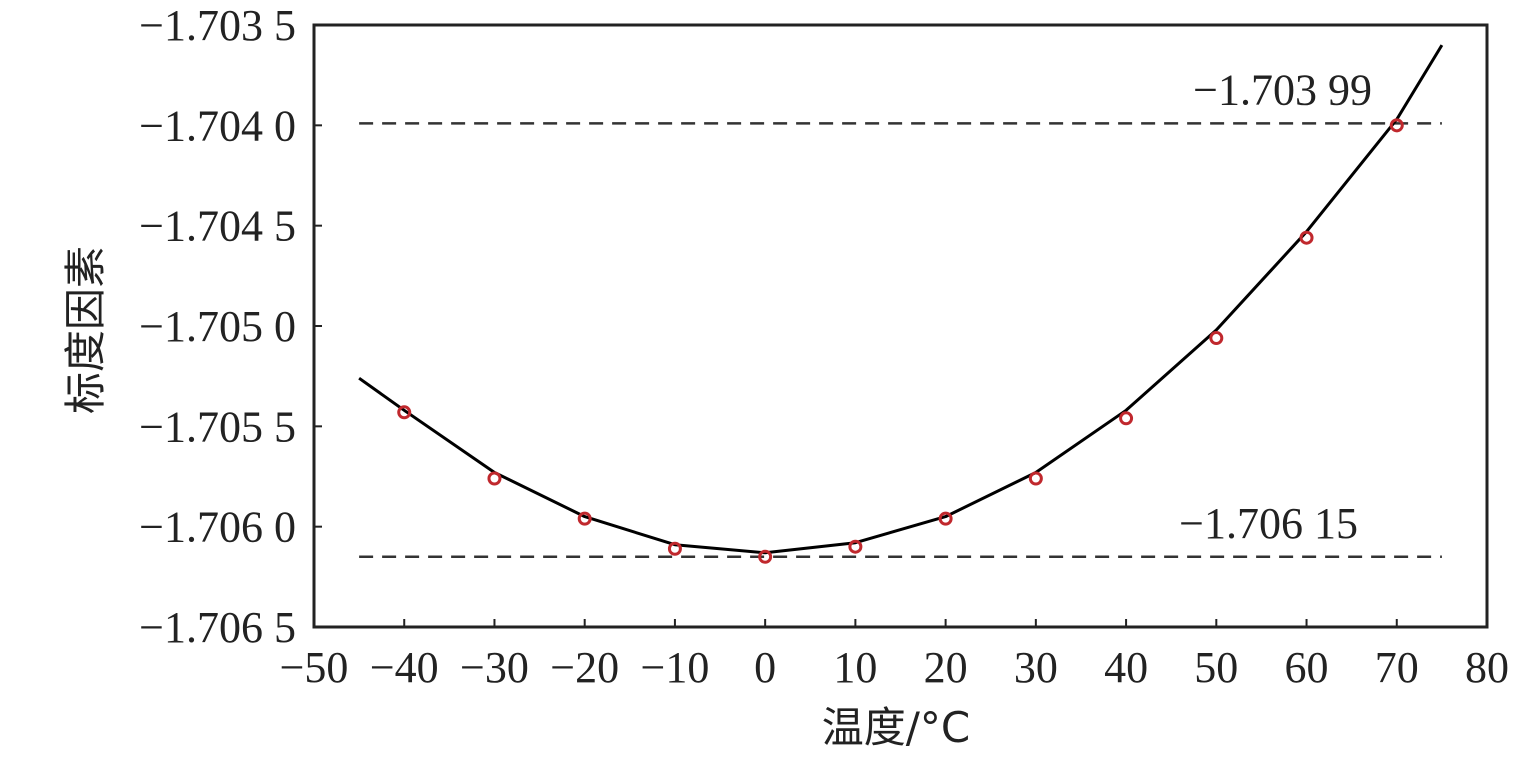  I want to click on y-axis-title: 标度因素, so click(85, 330).